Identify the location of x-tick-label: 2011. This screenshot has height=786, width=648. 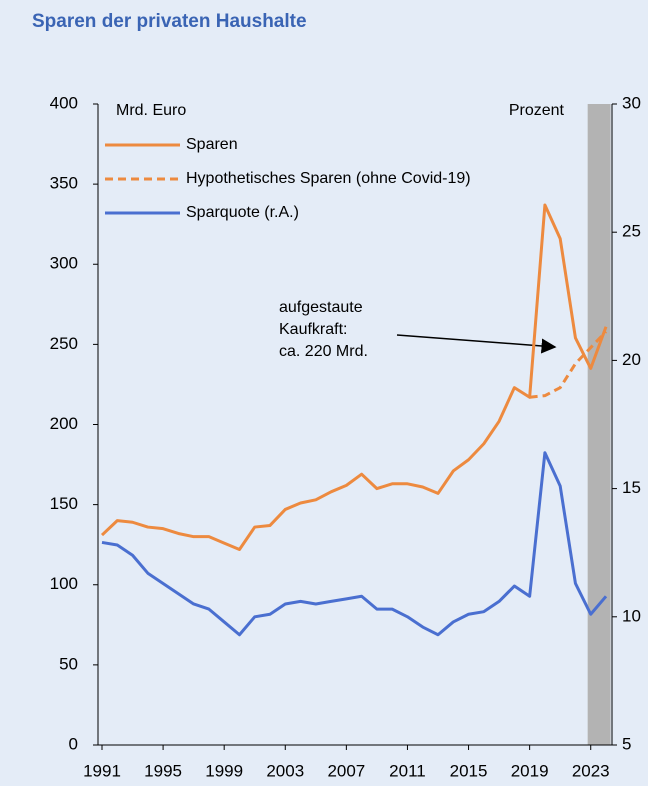
(407, 770).